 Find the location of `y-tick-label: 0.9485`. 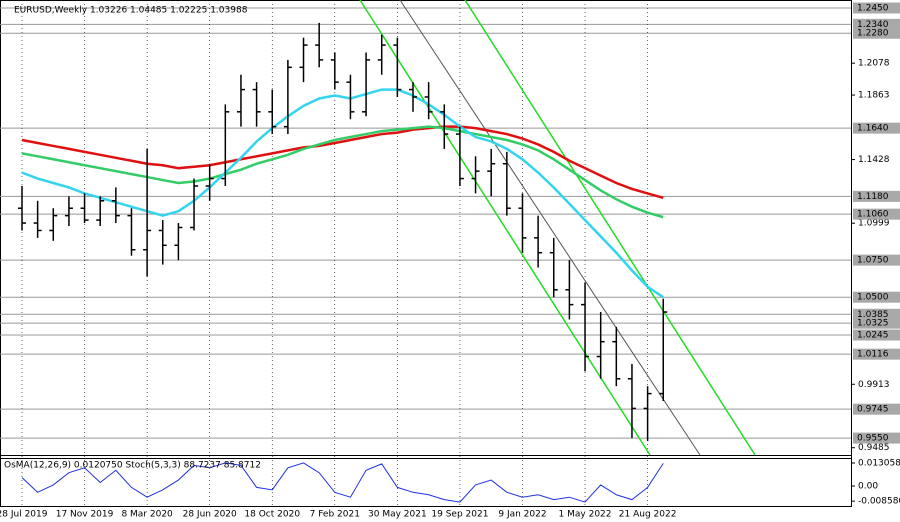

y-tick-label: 0.9485 is located at coordinates (874, 448).